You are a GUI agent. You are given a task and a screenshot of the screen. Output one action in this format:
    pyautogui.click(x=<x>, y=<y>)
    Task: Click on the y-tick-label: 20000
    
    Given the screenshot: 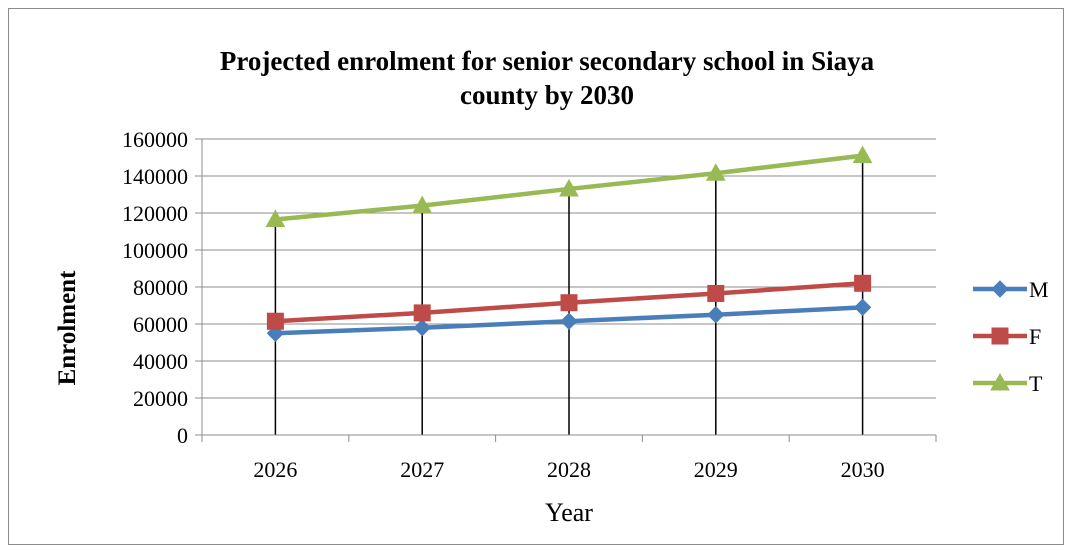 What is the action you would take?
    pyautogui.click(x=160, y=398)
    